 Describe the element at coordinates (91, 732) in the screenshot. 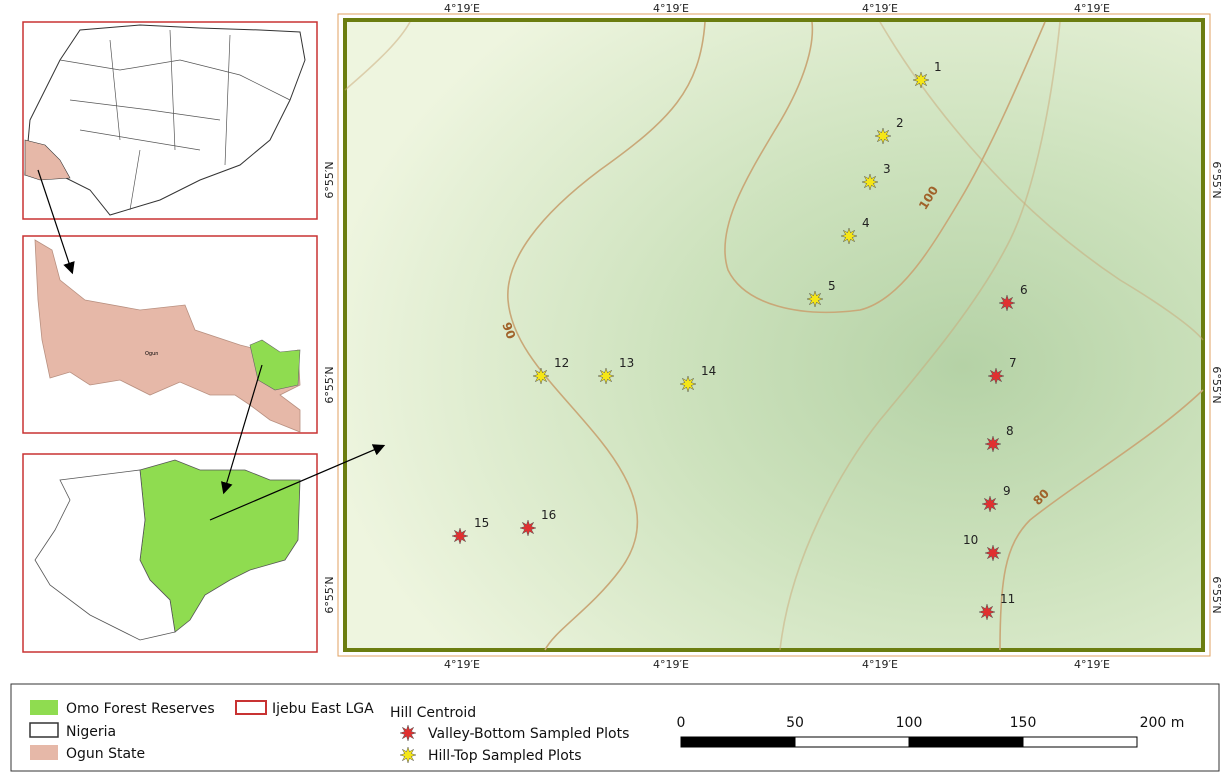

I see `legend-label: Nigeria` at that location.